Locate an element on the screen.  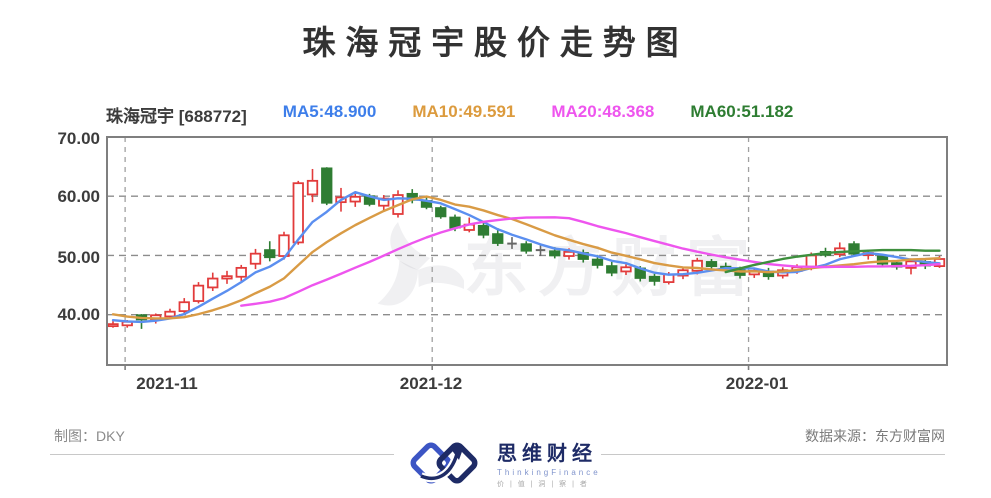
thinking-finance-logo-icon is located at coordinates (444, 463).